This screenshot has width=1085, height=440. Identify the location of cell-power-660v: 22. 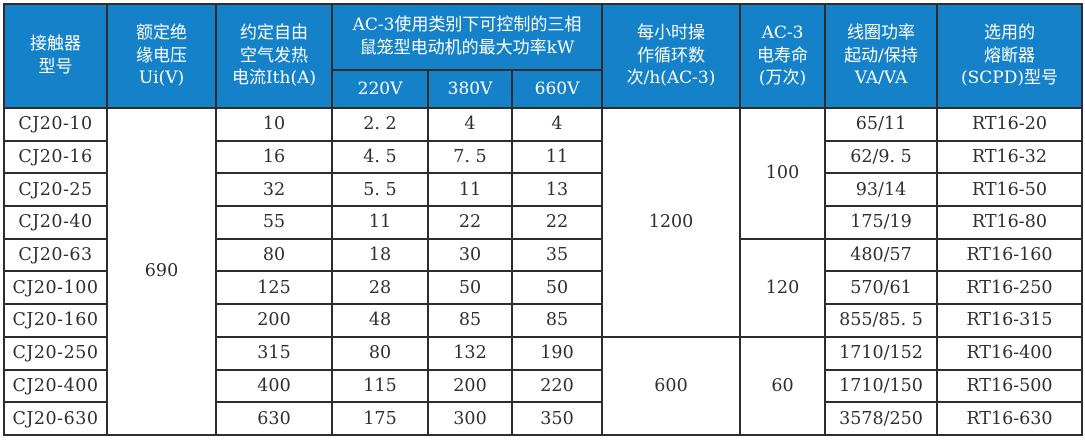
(557, 222).